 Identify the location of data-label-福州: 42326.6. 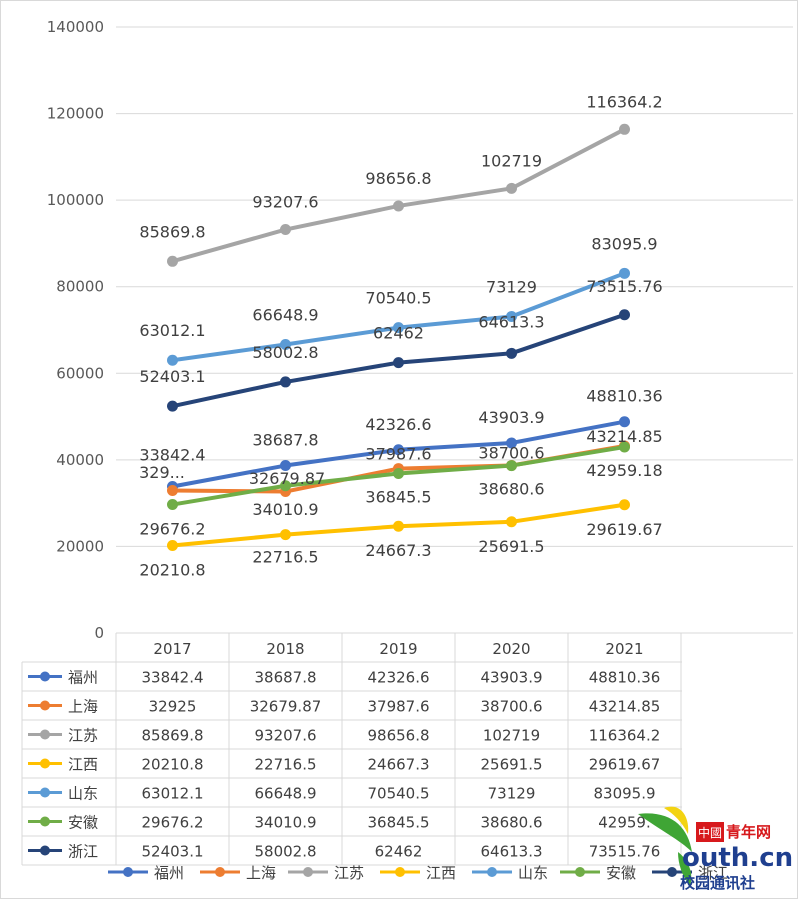
(398, 424).